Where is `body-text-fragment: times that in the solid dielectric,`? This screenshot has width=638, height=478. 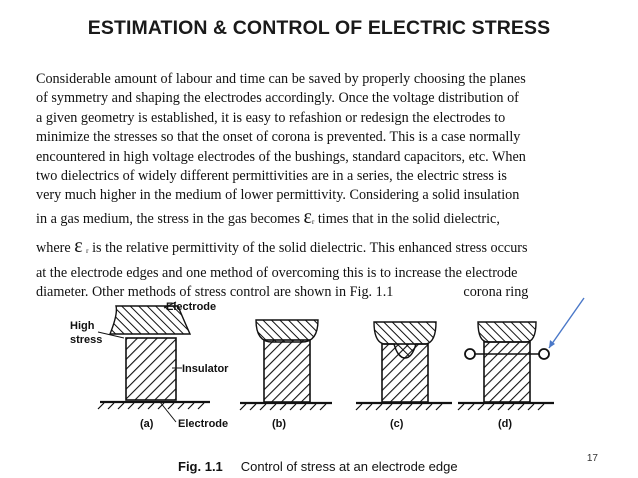
body-text-fragment: times that in the solid dielectric, is located at coordinates (407, 218).